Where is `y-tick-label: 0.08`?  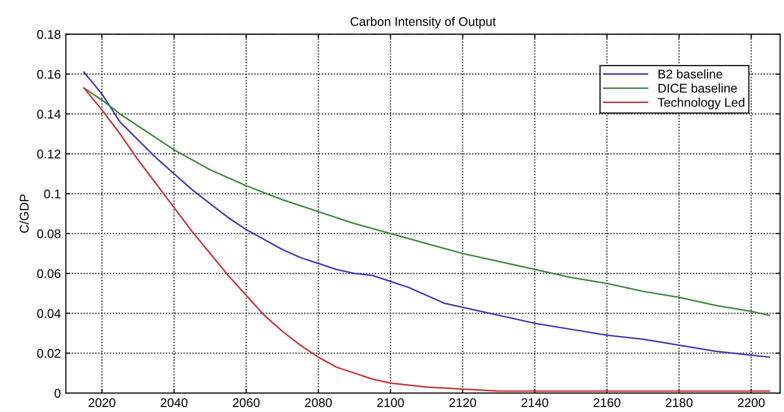
y-tick-label: 0.08 is located at coordinates (48, 233).